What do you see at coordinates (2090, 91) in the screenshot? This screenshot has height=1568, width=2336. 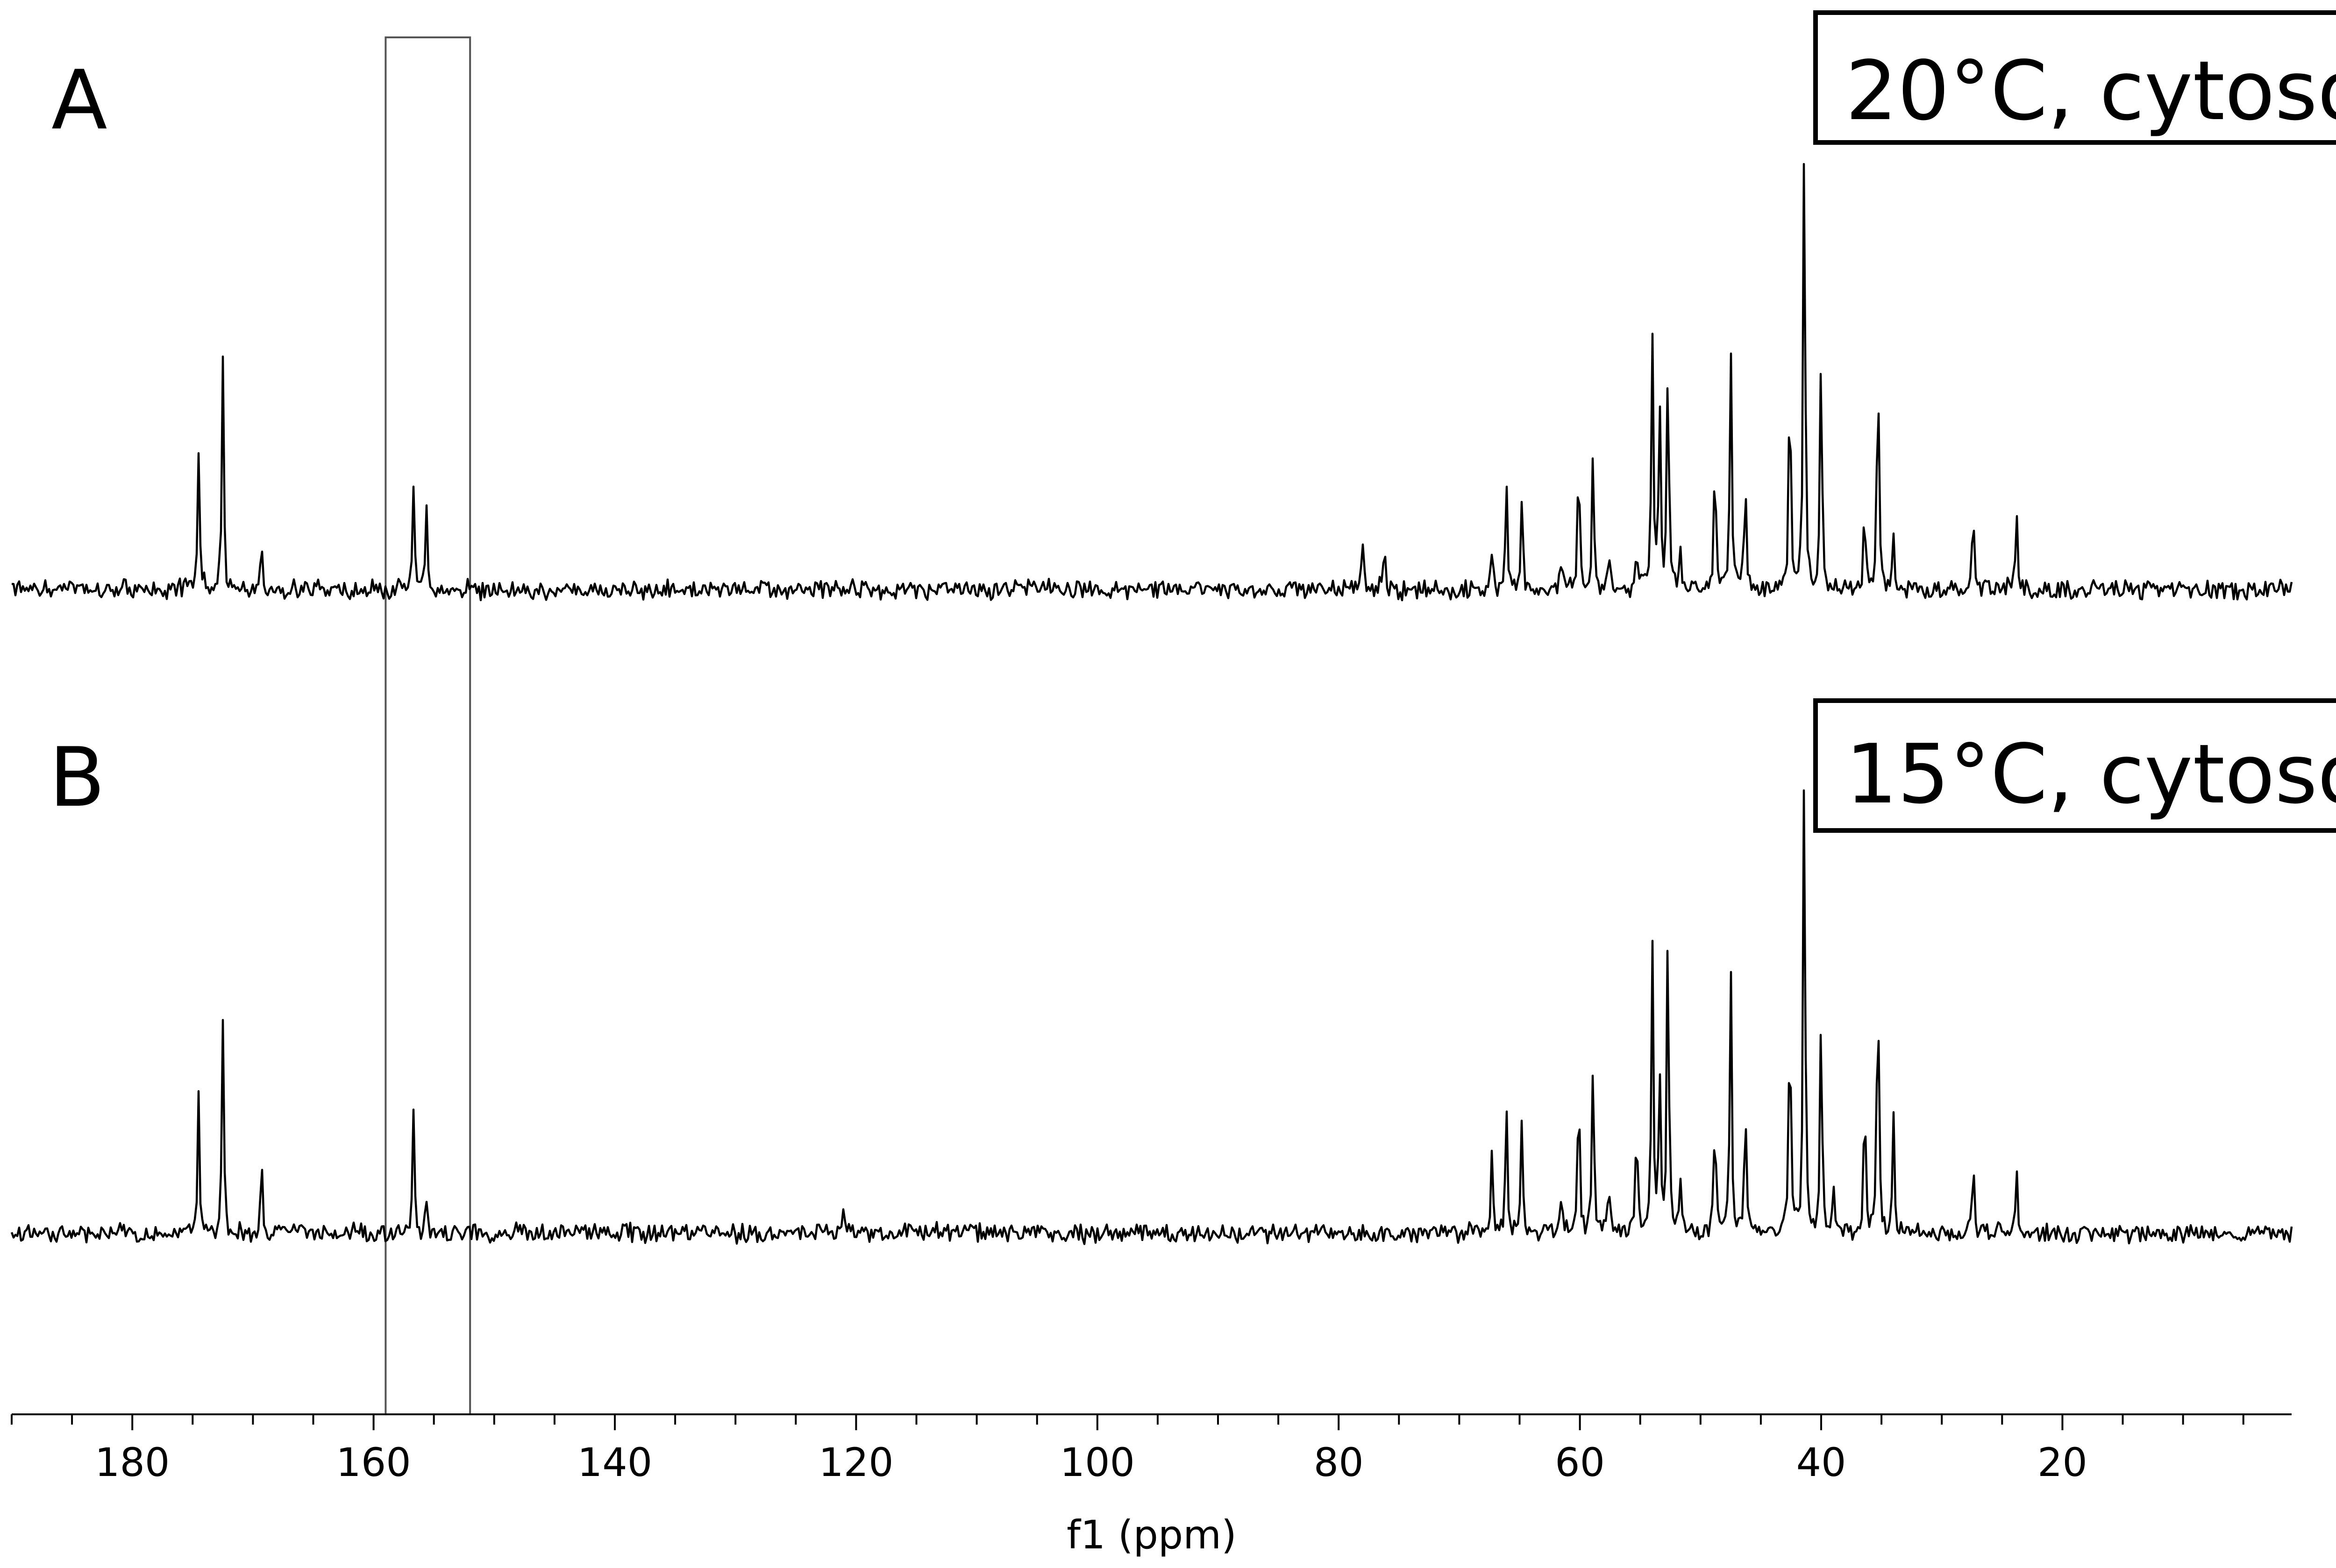 I see `condition-label-a: 20°C, cytosol` at bounding box center [2090, 91].